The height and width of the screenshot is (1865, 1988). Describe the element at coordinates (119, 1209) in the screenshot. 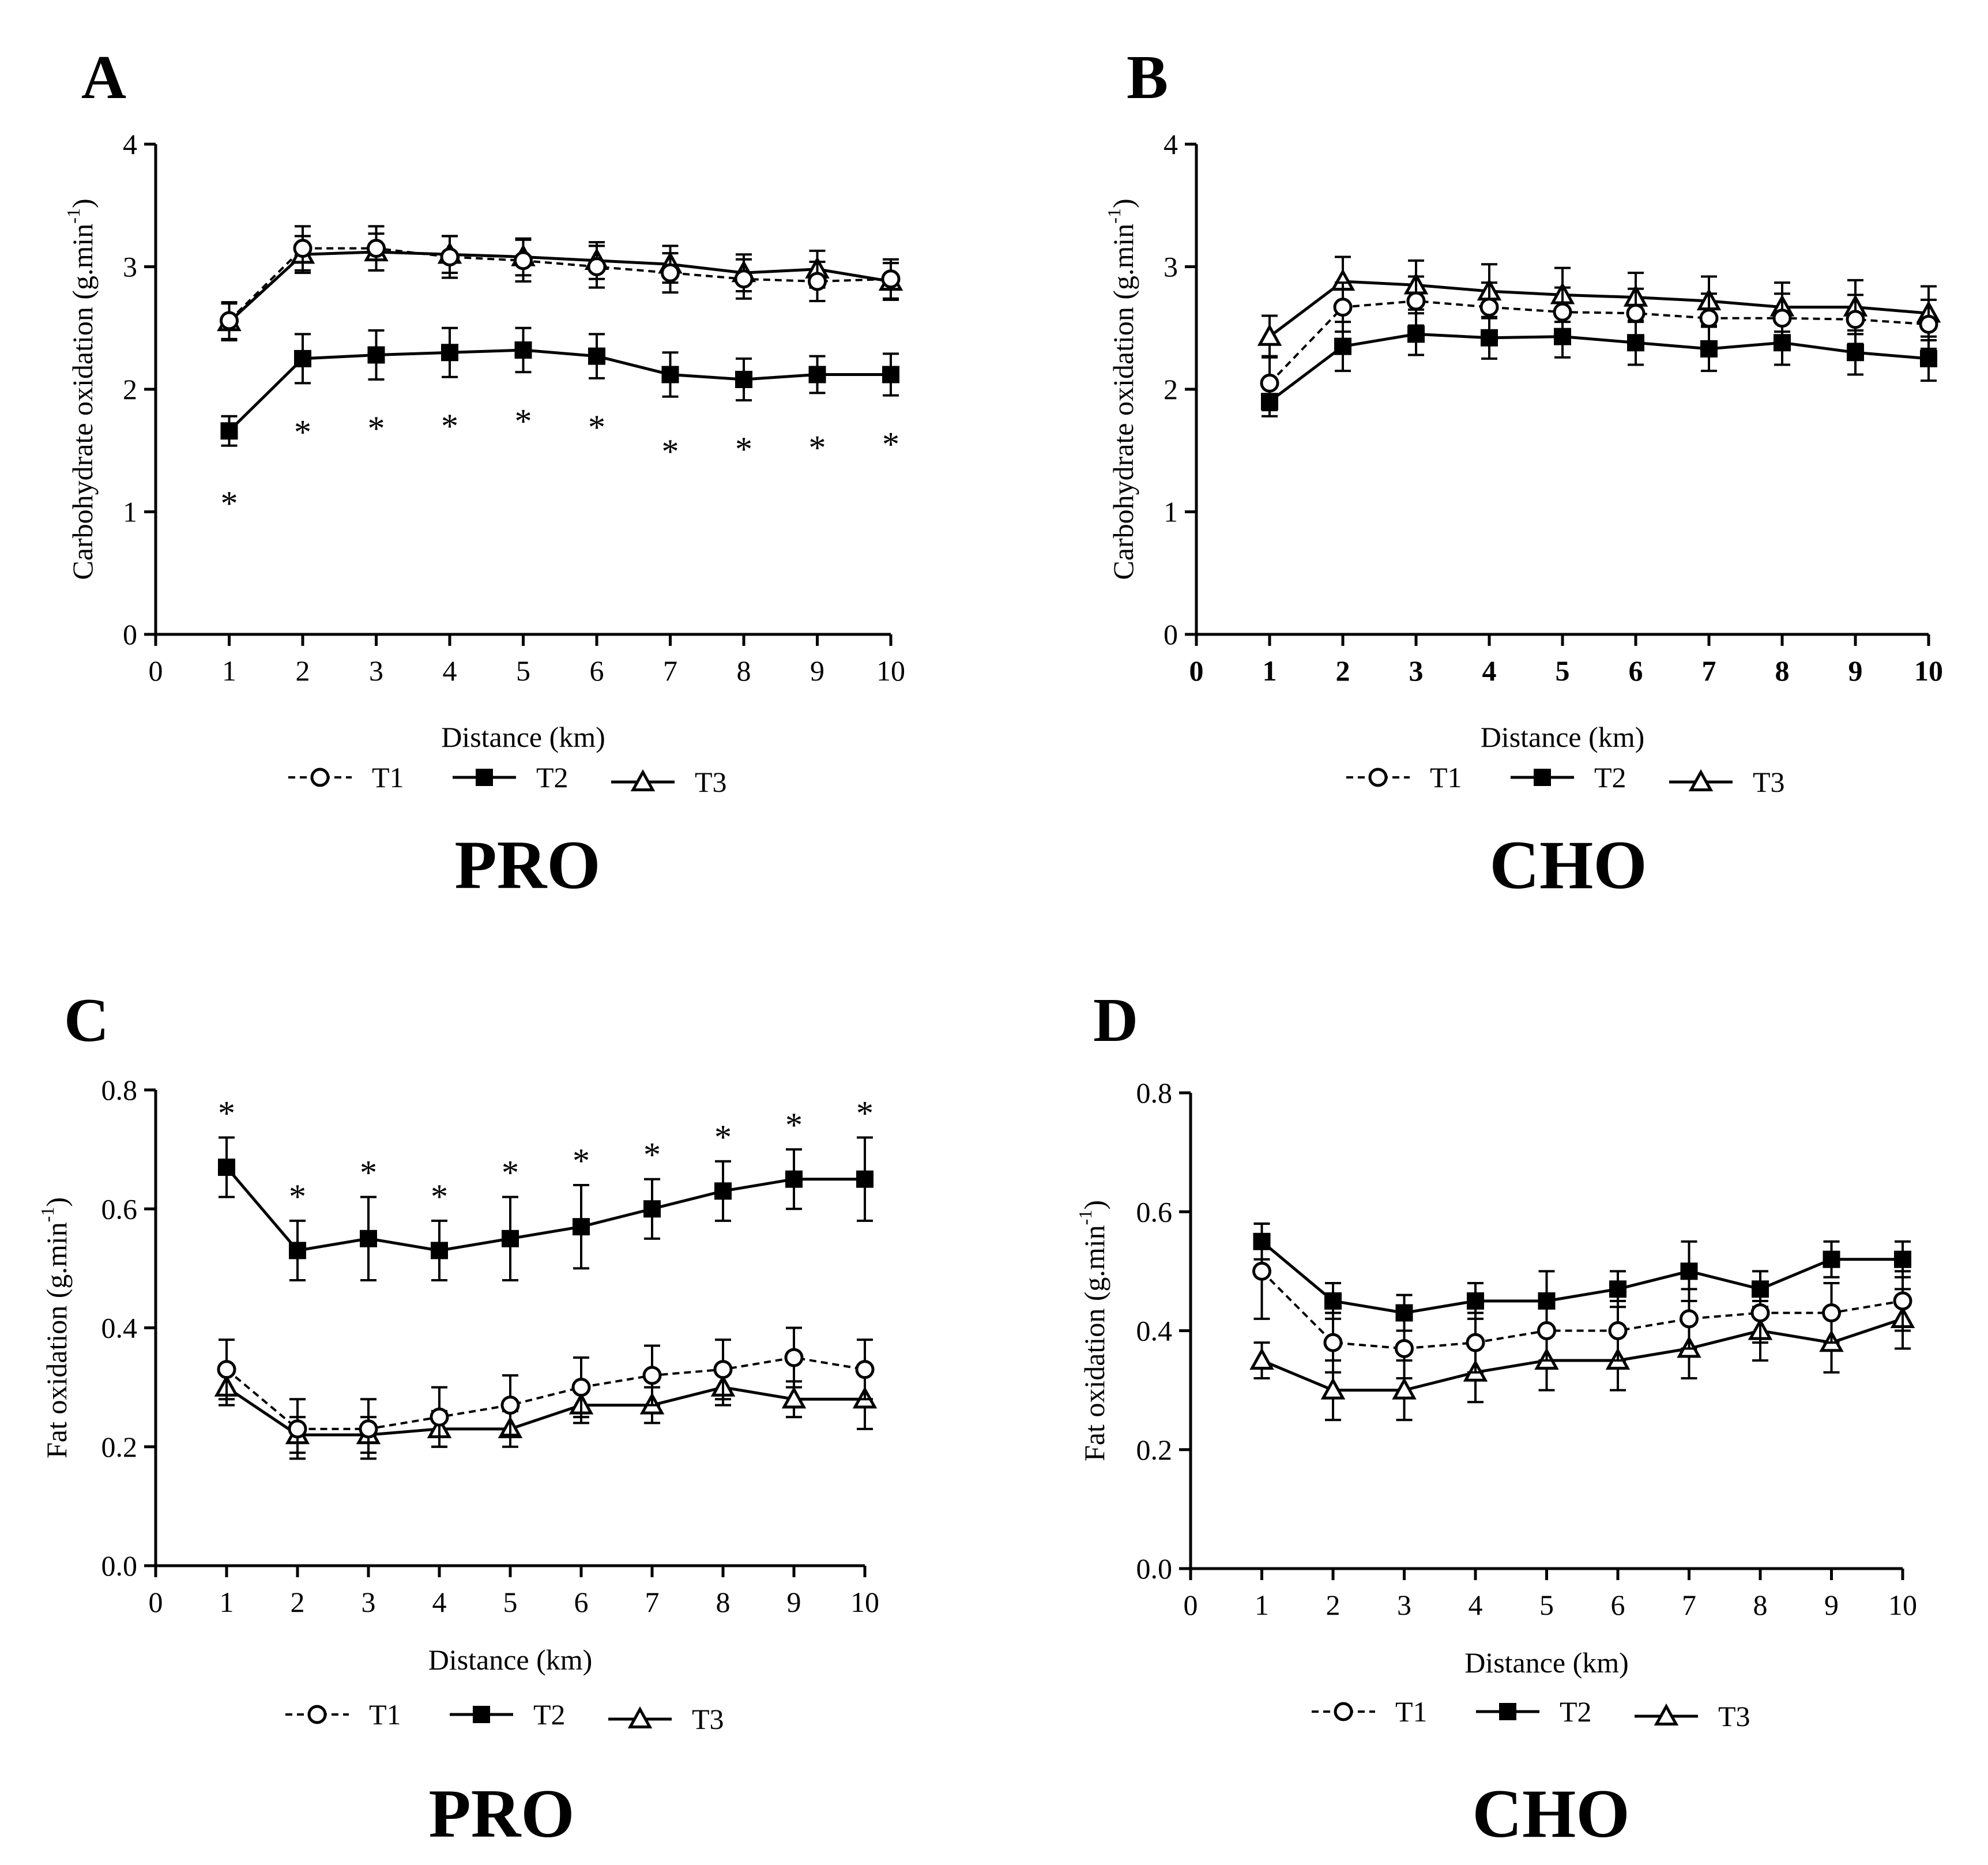

I see `y-tick-label: 0.6` at that location.